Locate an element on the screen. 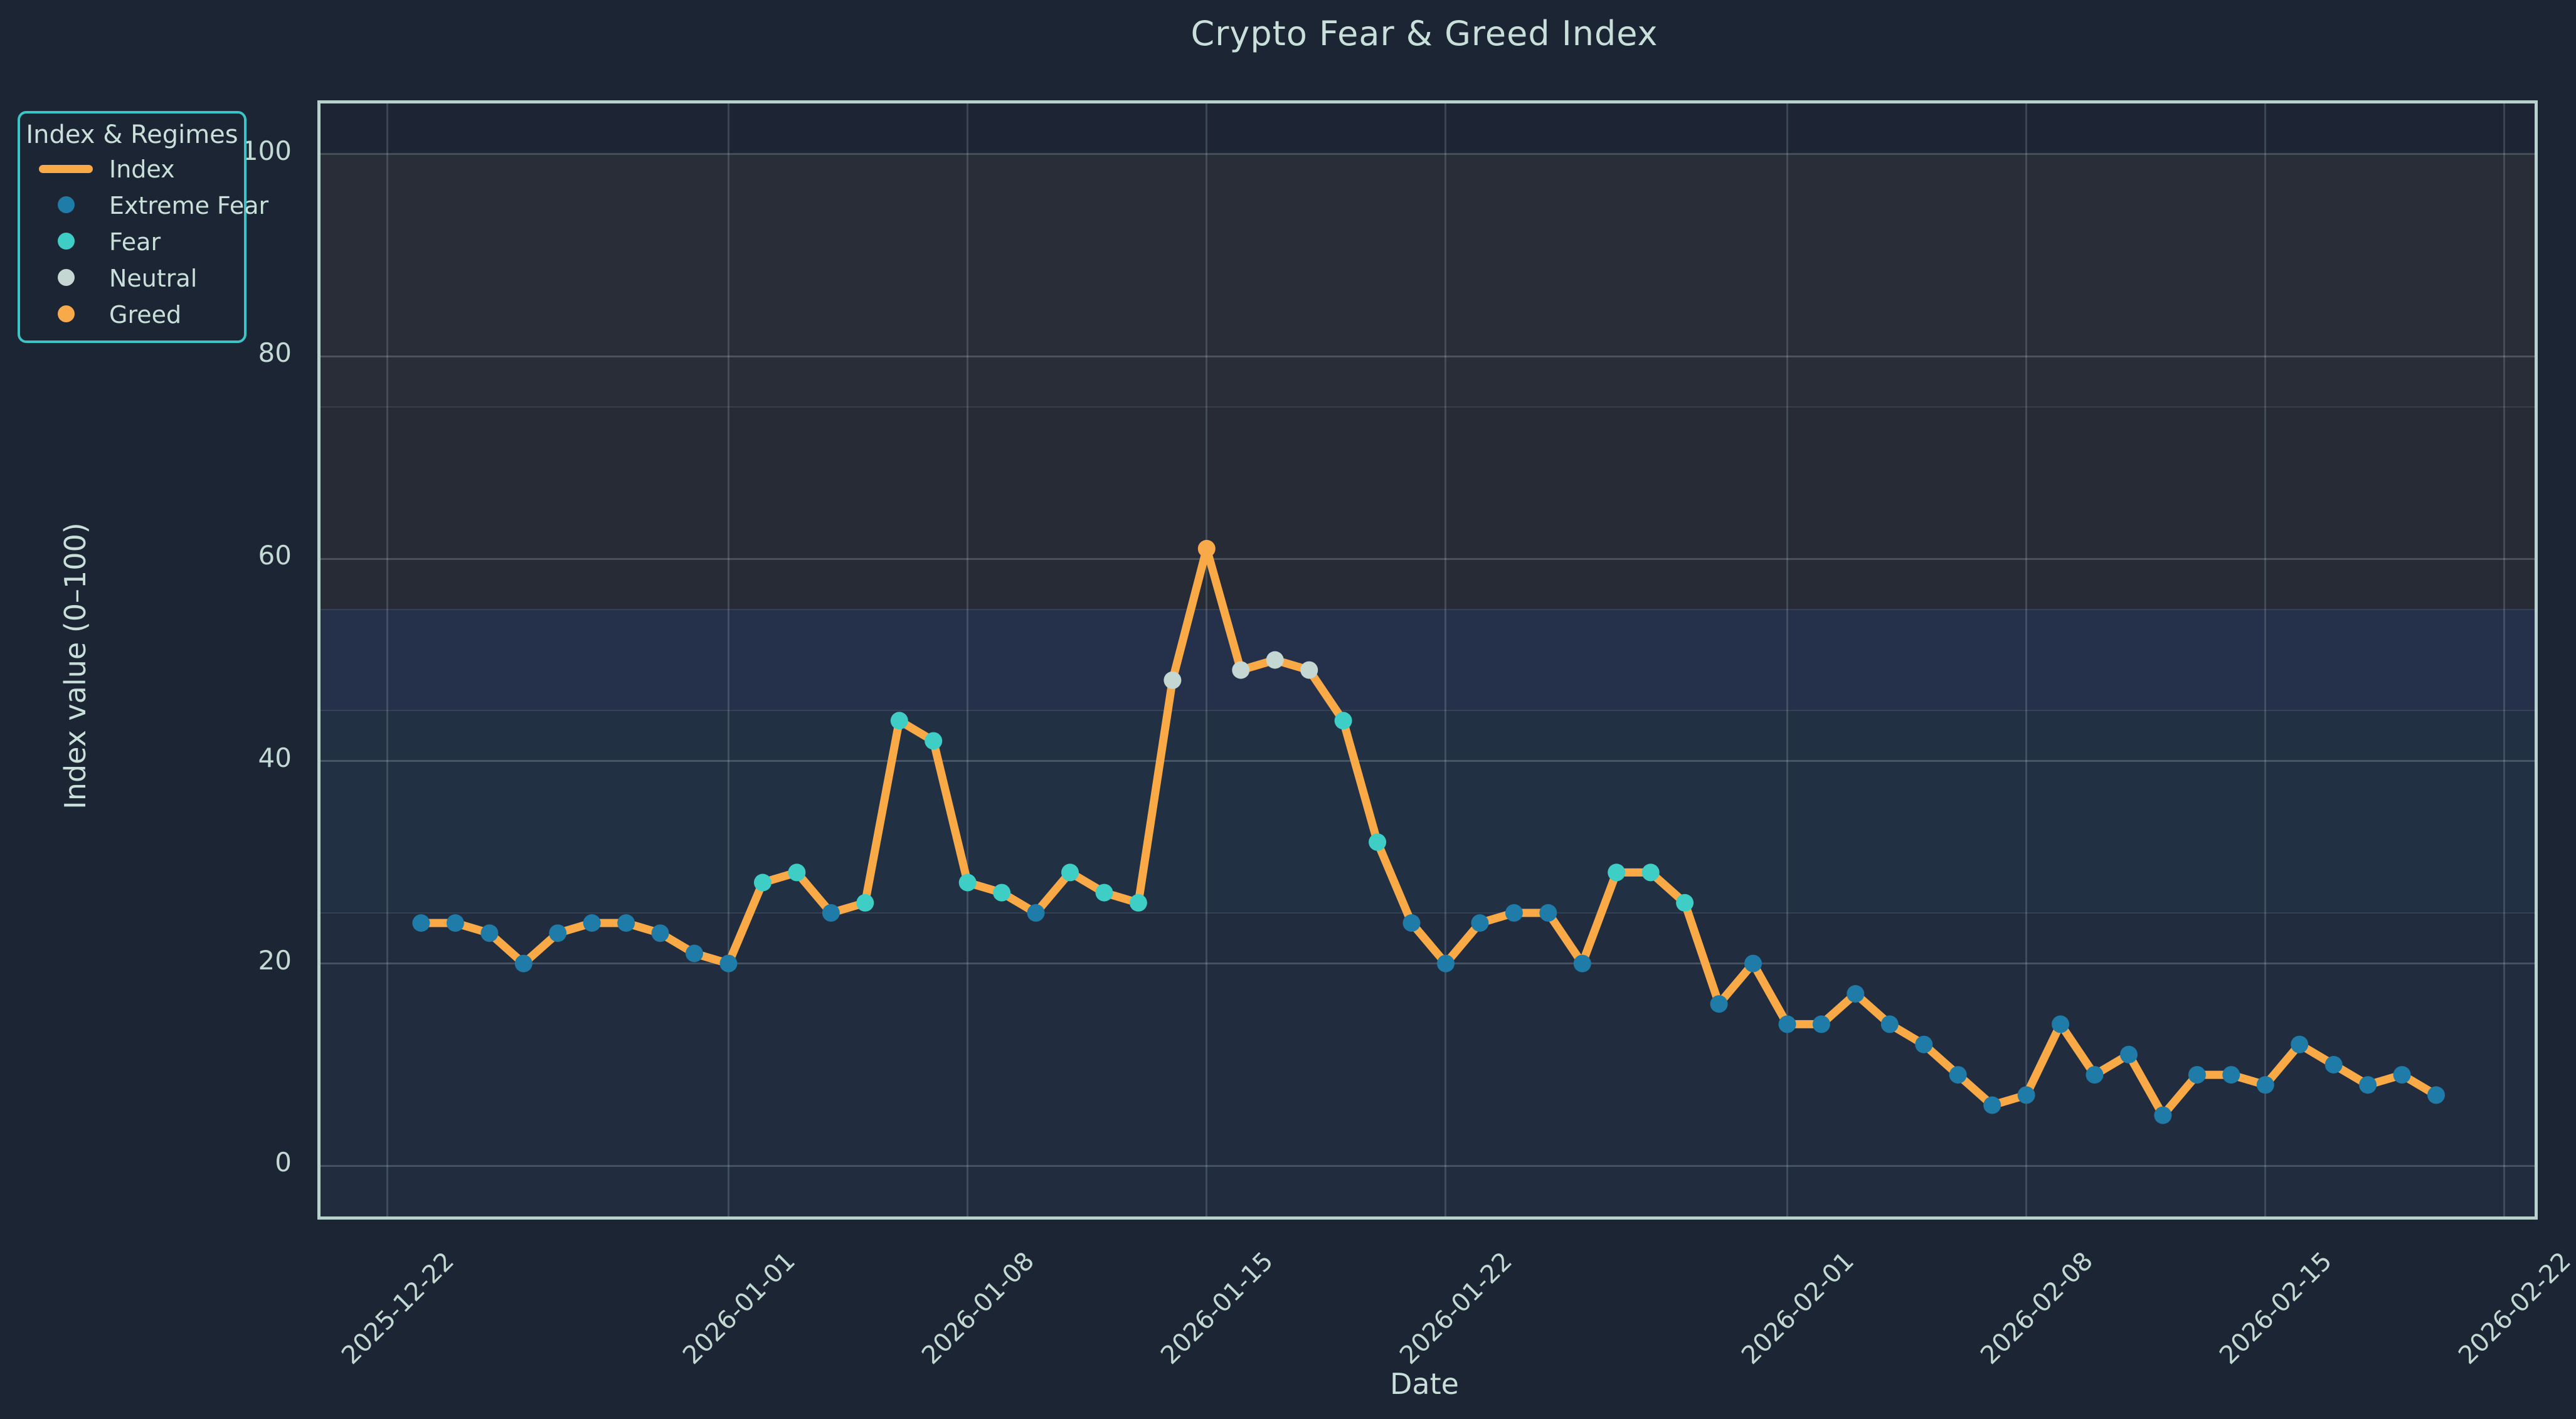 The image size is (2576, 1419). y-tick-label: 40 is located at coordinates (275, 757).